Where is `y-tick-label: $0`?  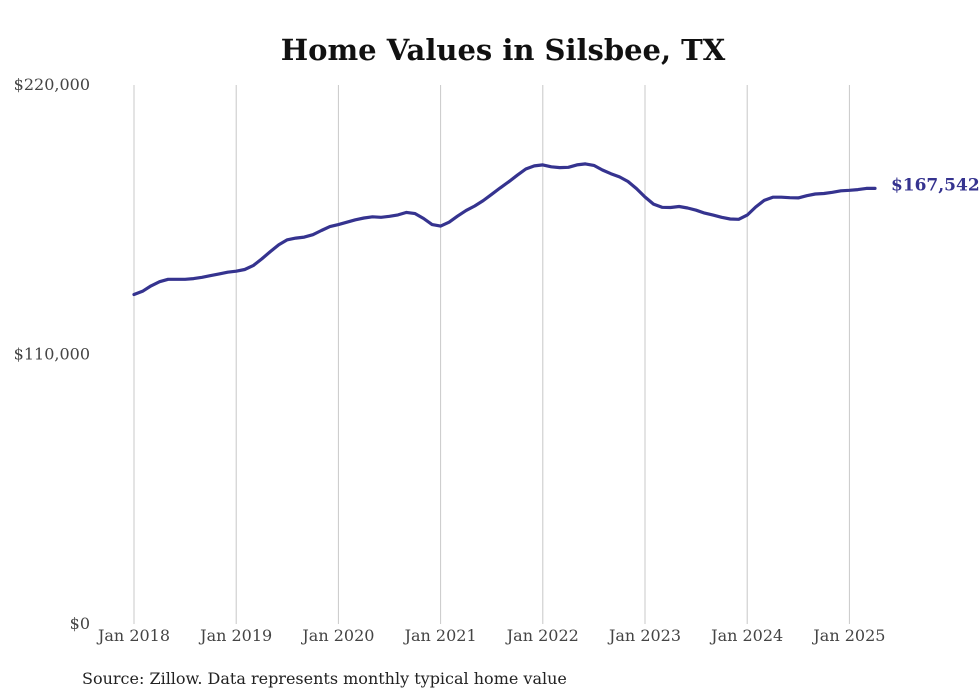
y-tick-label: $0 is located at coordinates (80, 623).